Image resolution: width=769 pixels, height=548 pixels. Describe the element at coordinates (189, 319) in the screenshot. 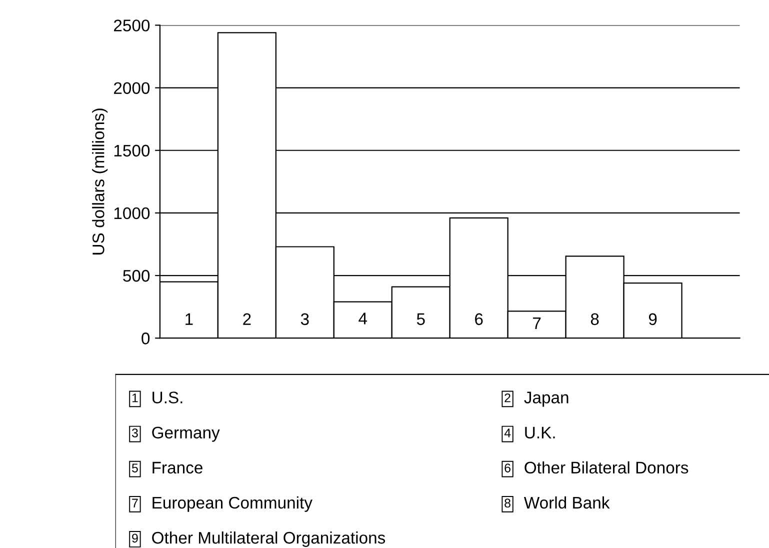

I see `x-tick-label: 1` at that location.